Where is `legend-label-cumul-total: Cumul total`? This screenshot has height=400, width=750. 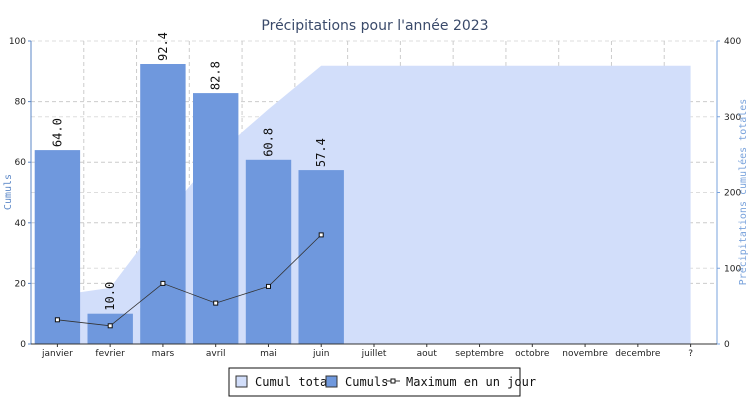
legend-label-cumul-total: Cumul total is located at coordinates (294, 382).